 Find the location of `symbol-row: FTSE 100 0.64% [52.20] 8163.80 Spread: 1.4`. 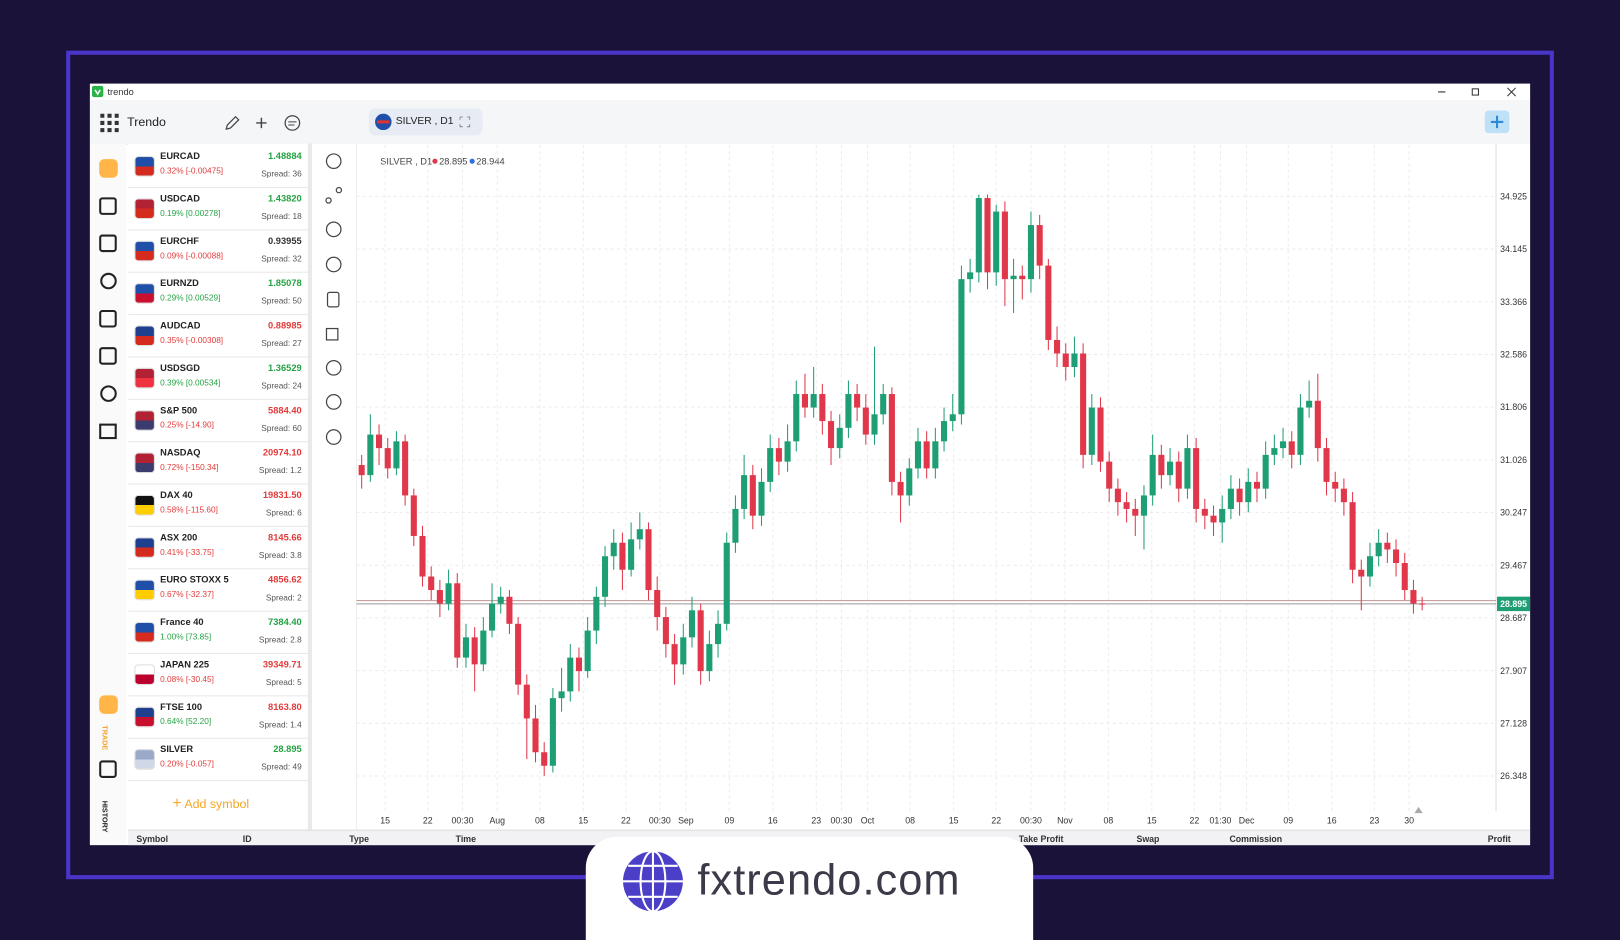

symbol-row: FTSE 100 0.64% [52.20] 8163.80 Spread: 1.4 is located at coordinates (218, 717).